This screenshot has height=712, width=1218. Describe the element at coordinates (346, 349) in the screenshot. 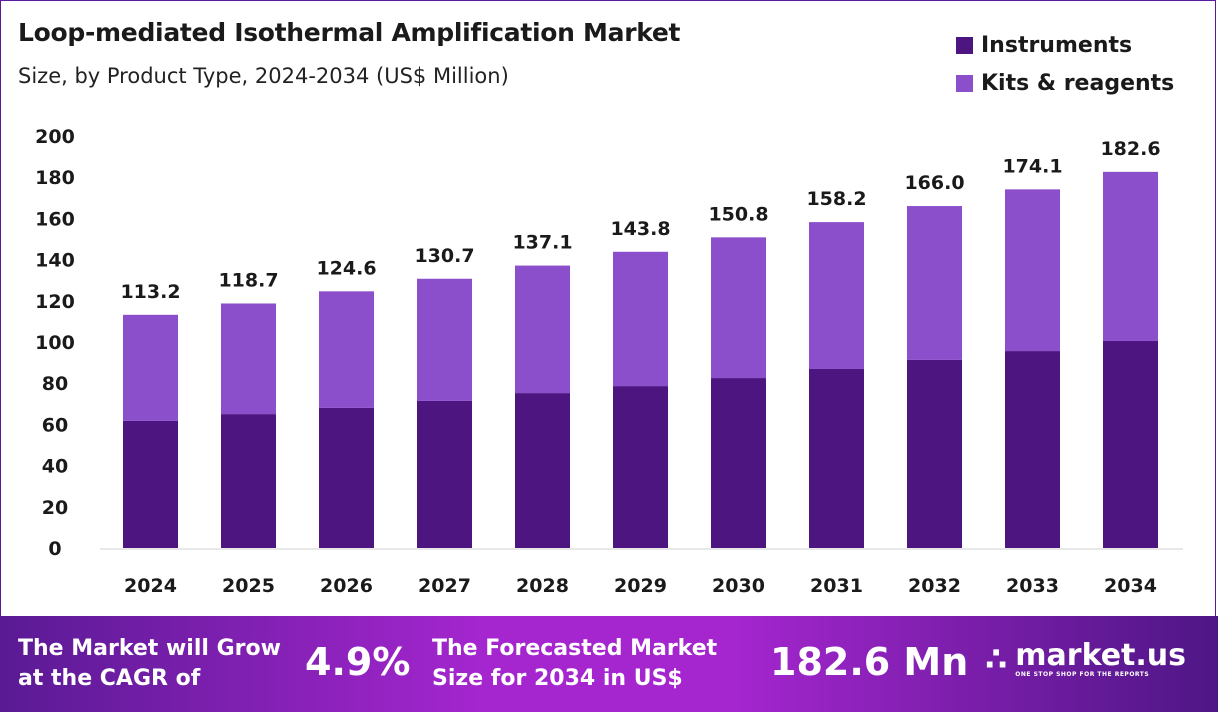

I see `bar-kits-reagents-2026` at that location.